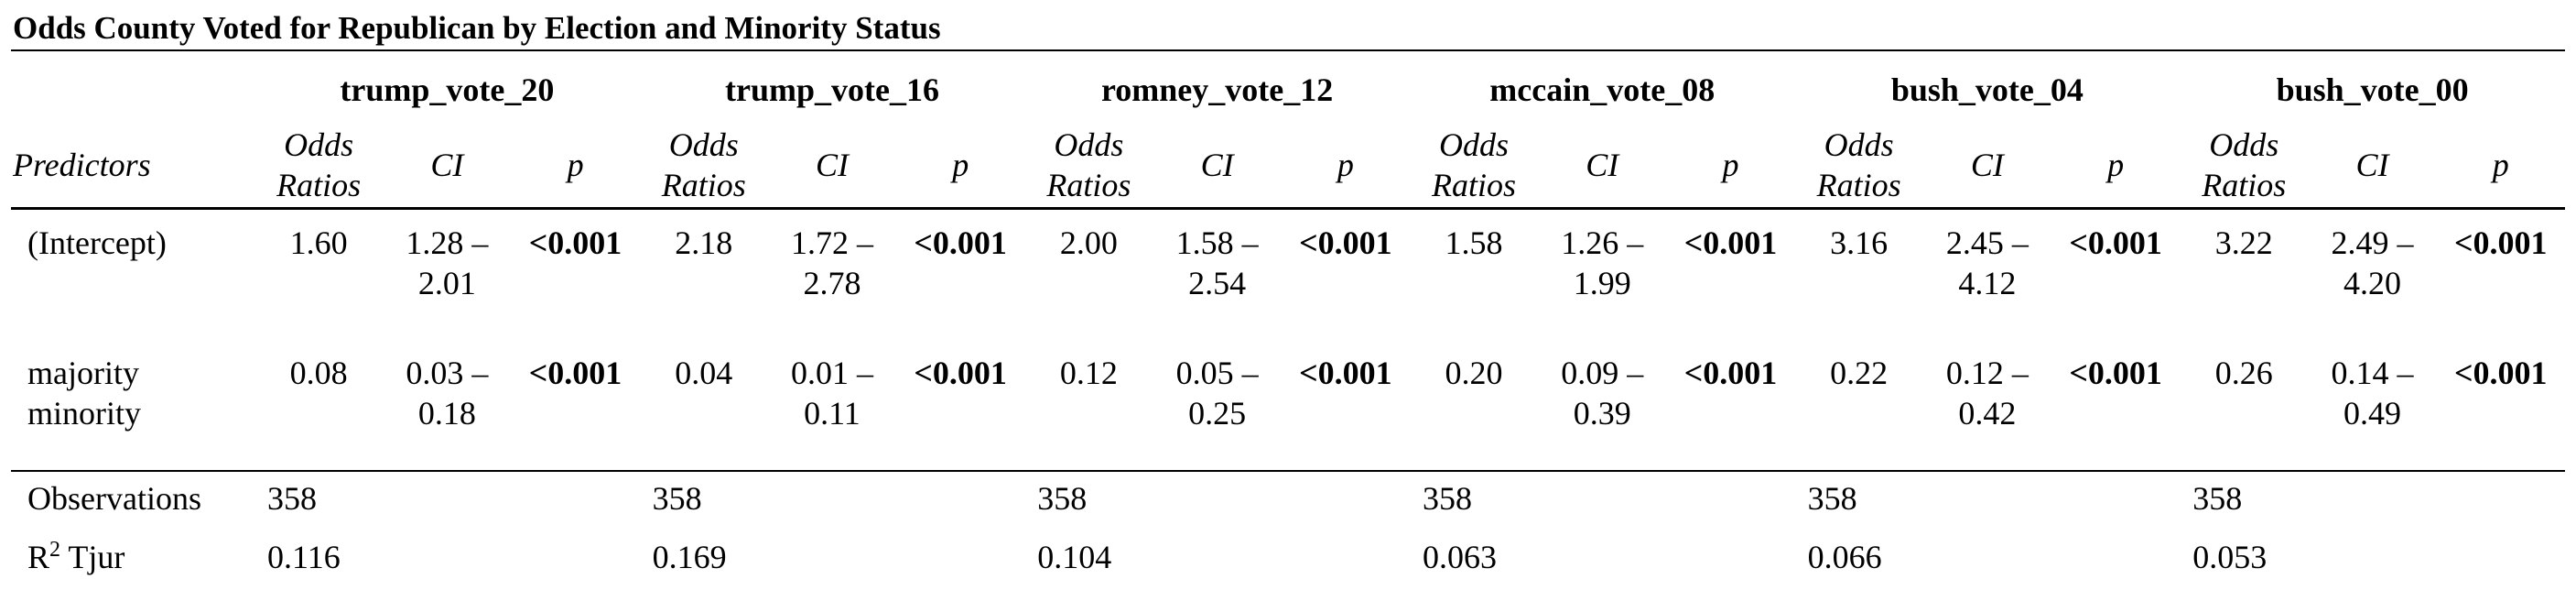  I want to click on ci-lower: 0.05 –, so click(1217, 373).